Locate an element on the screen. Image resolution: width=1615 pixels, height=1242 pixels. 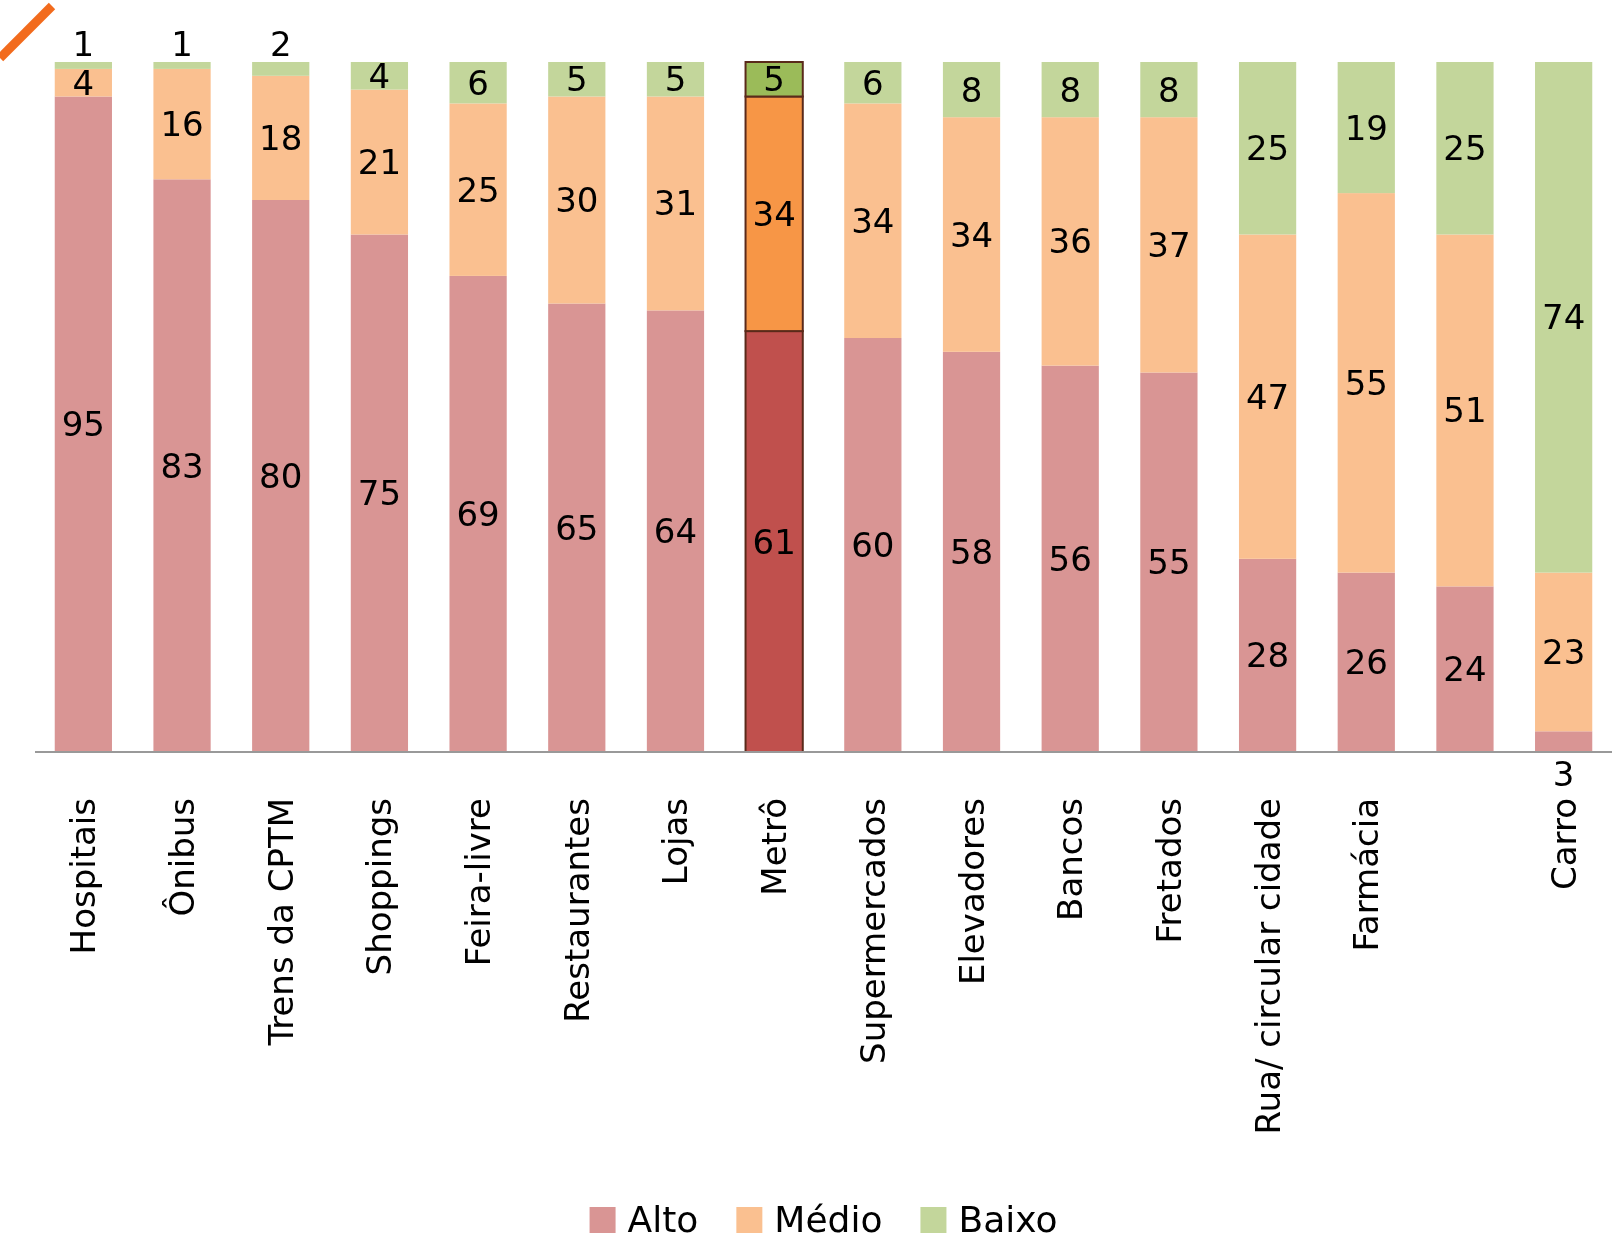
data-label: 56 is located at coordinates (1070, 558).